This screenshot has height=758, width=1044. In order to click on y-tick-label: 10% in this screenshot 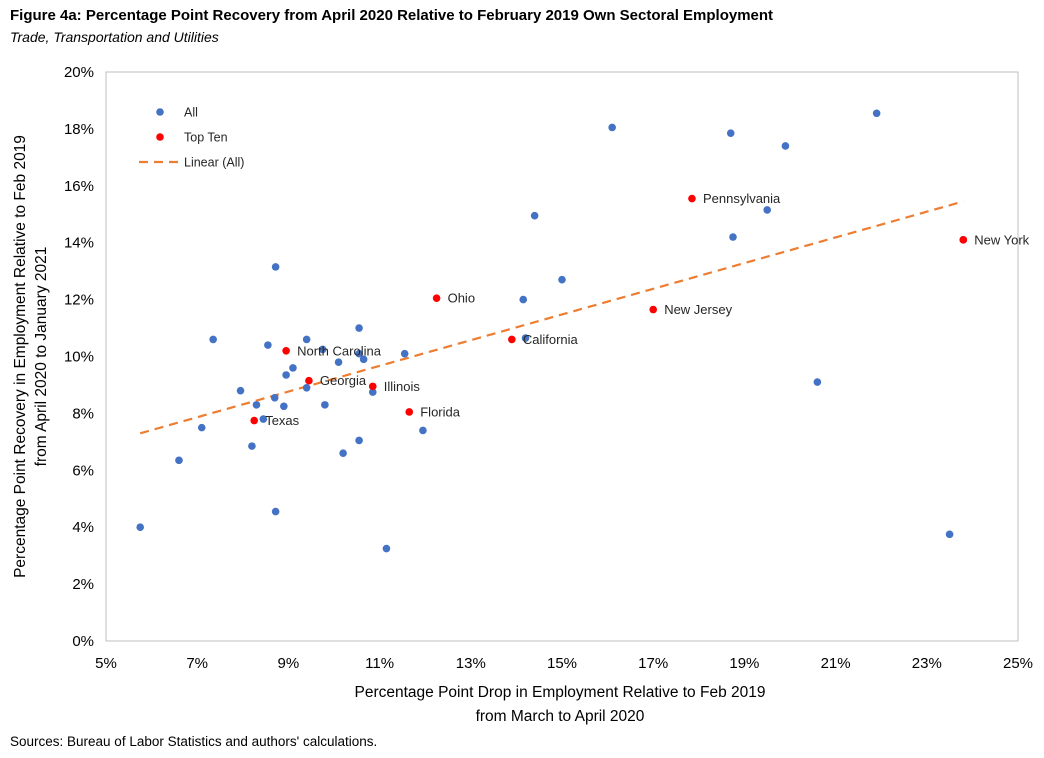, I will do `click(79, 357)`.